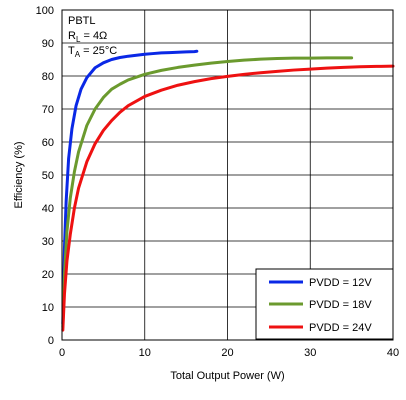  I want to click on legend: PVDD = 12V PVDD = 18V PVDD = 24V, so click(324, 304).